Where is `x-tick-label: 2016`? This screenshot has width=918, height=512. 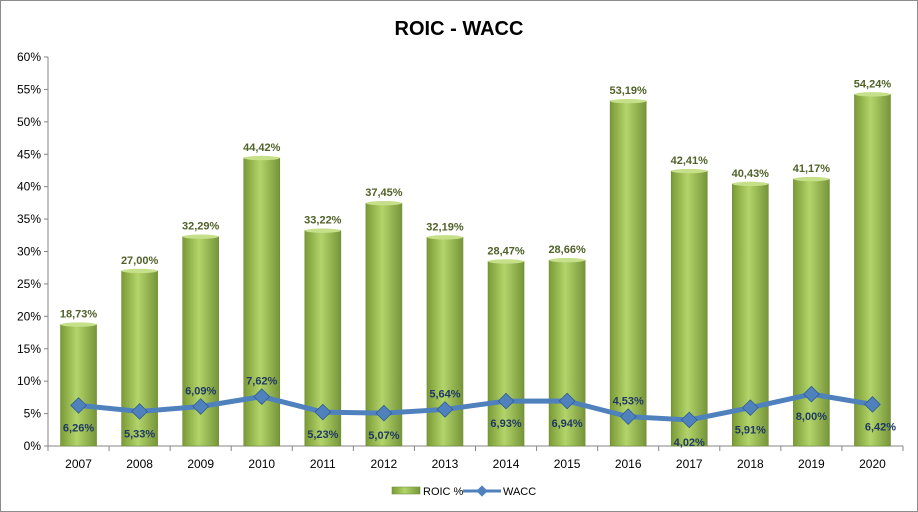
x-tick-label: 2016 is located at coordinates (628, 464).